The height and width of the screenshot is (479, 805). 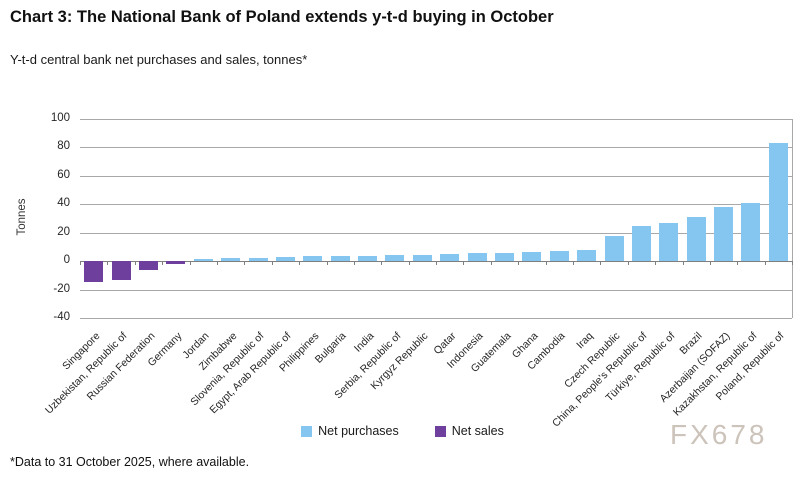 What do you see at coordinates (477, 431) in the screenshot?
I see `legend-net-sales-label: Net sales` at bounding box center [477, 431].